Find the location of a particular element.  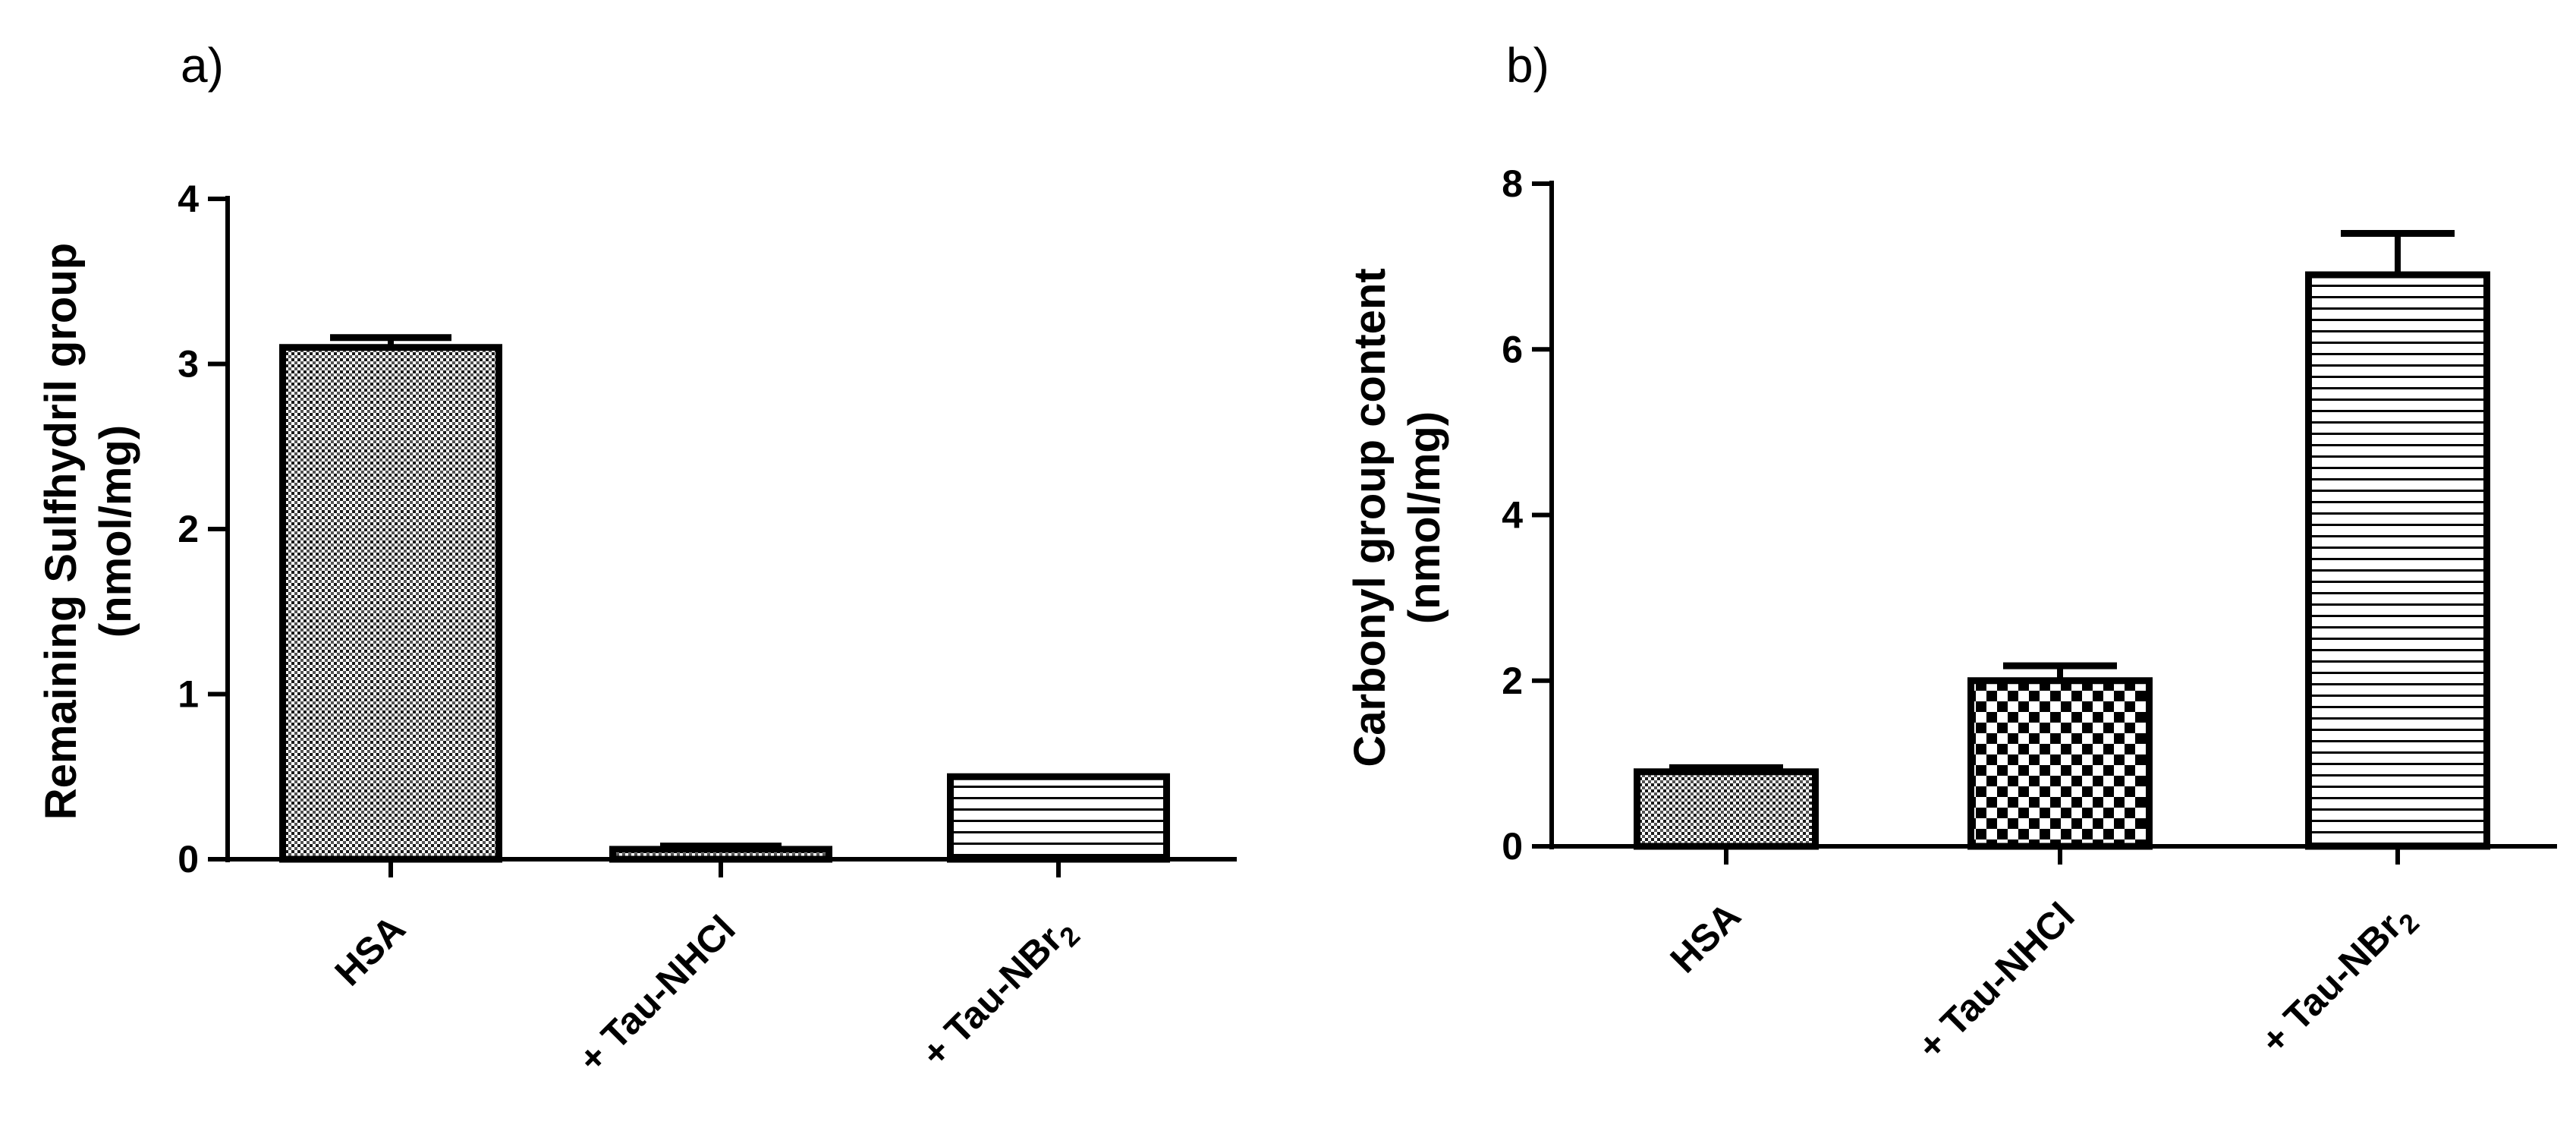

panel-label: b) is located at coordinates (1527, 65).